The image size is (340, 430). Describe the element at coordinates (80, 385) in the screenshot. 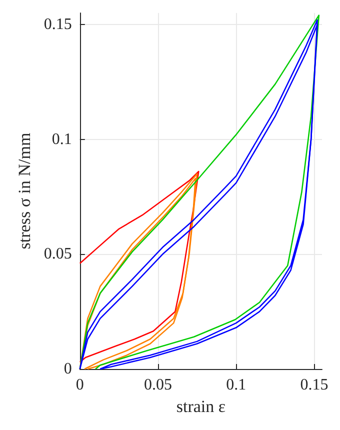

I see `x-tick-label: 0` at that location.